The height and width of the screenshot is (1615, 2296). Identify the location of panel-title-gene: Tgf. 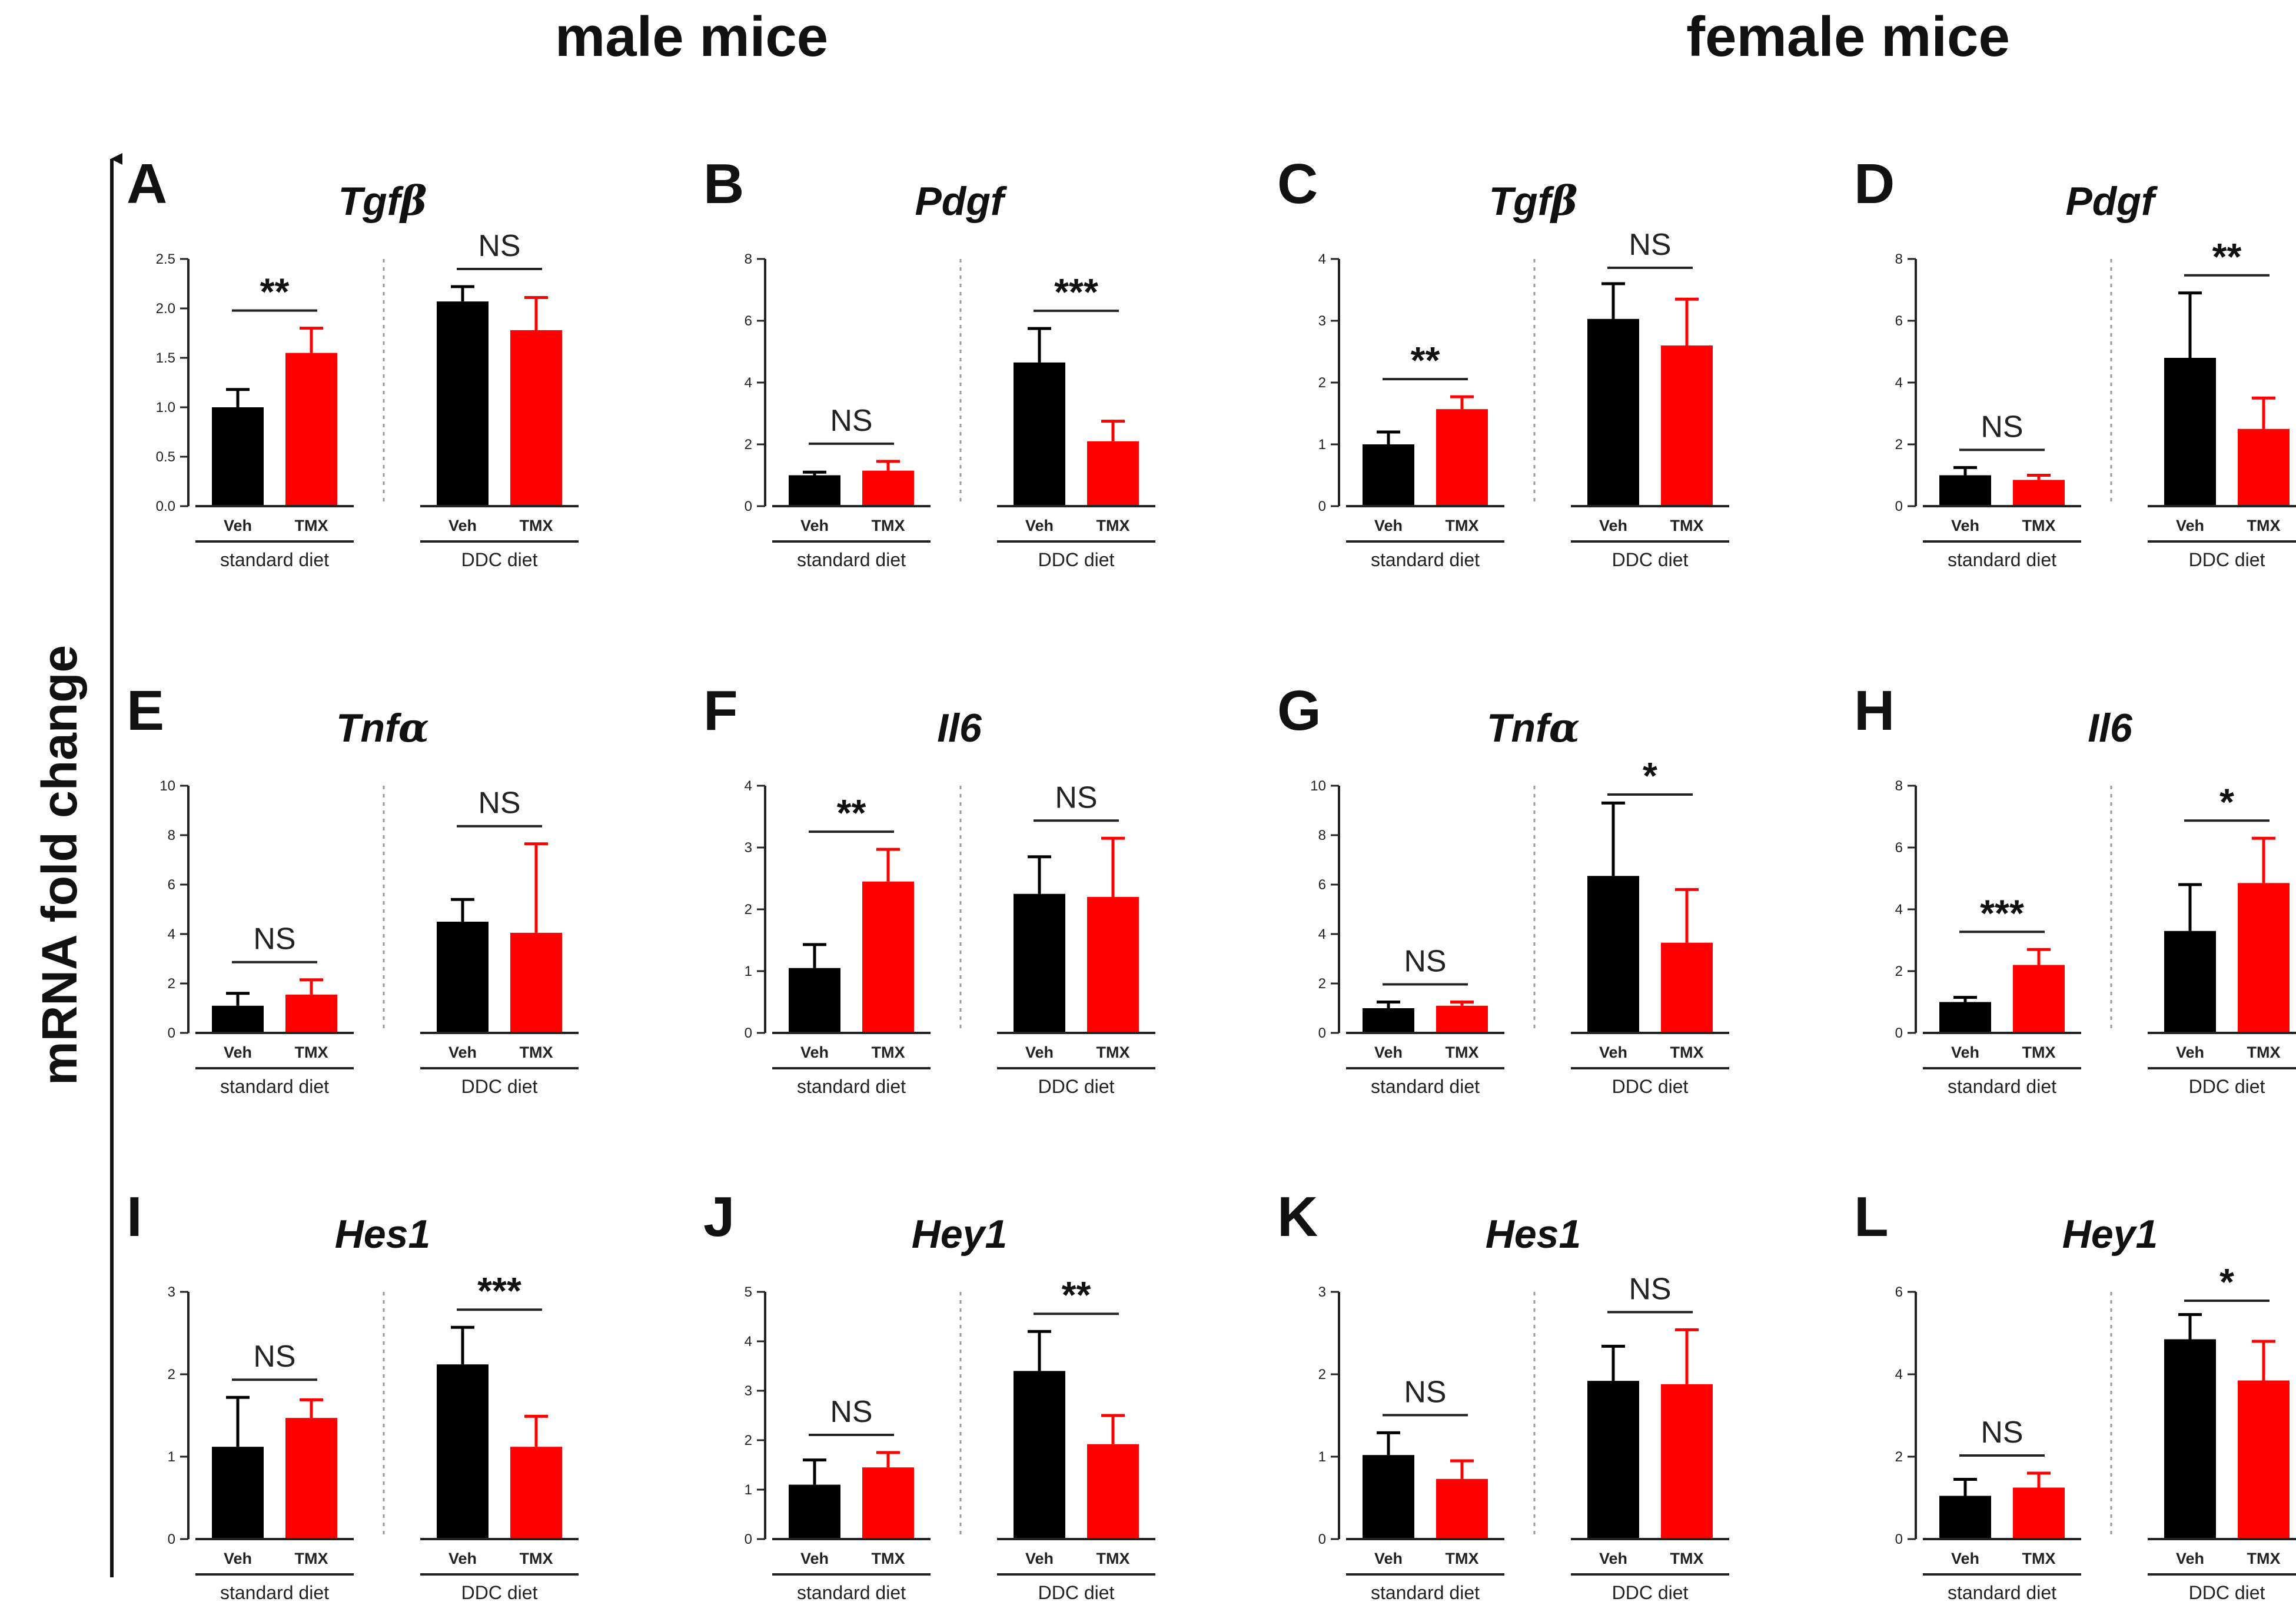
(371, 201).